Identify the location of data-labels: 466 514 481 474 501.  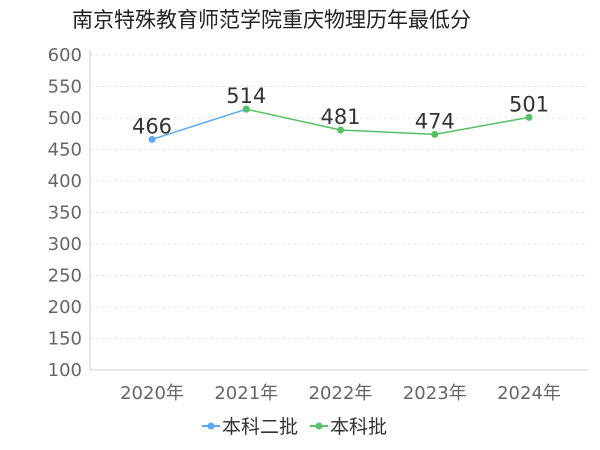
(340, 111).